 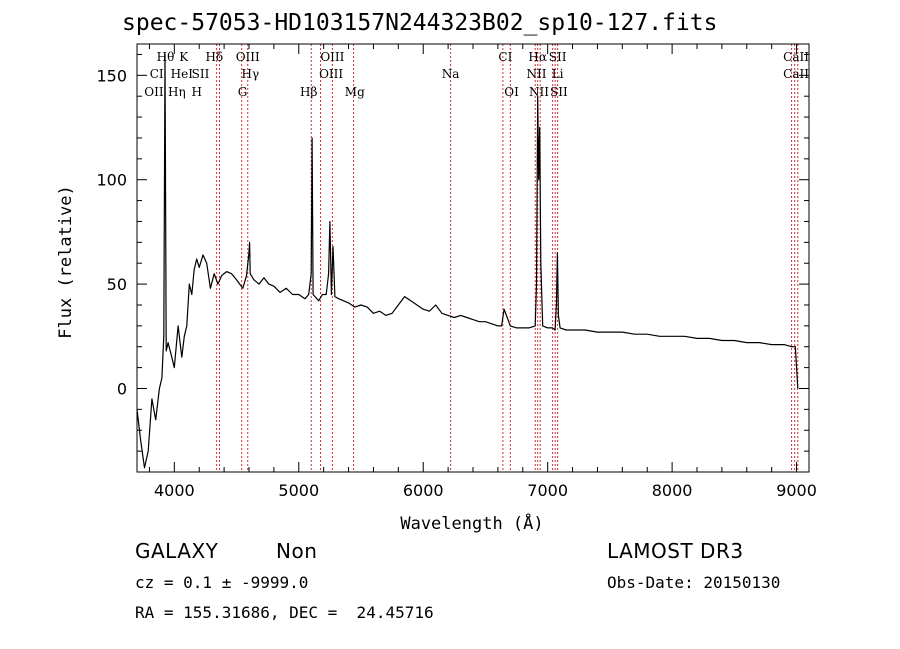 What do you see at coordinates (675, 551) in the screenshot?
I see `survey-name: LAMOST DR3` at bounding box center [675, 551].